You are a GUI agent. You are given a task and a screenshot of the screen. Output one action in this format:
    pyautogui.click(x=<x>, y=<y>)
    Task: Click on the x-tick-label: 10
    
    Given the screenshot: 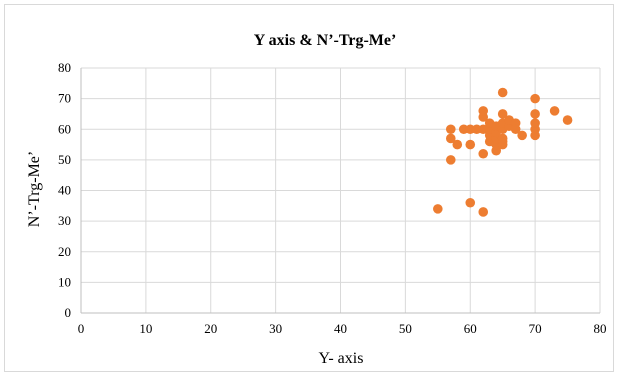 What is the action you would take?
    pyautogui.click(x=145, y=328)
    